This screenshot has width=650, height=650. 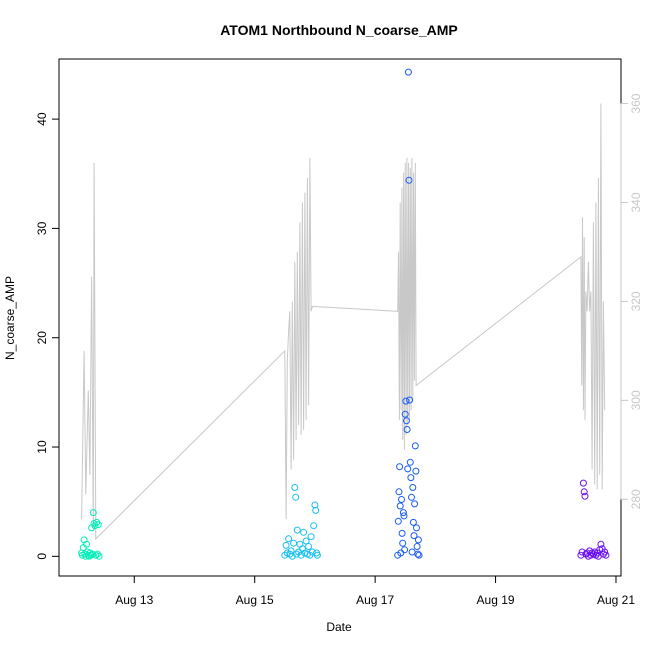 I want to click on x-tick-label: Aug 19, so click(x=496, y=600).